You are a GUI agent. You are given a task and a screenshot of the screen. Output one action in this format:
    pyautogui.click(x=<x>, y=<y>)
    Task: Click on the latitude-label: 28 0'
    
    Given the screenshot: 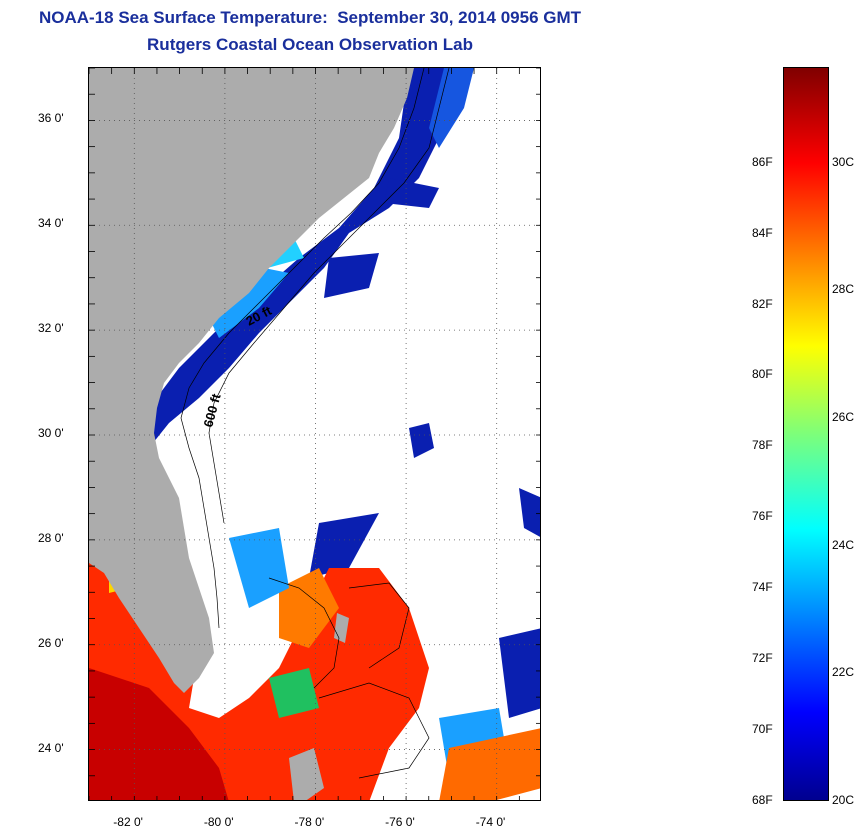 What is the action you would take?
    pyautogui.click(x=51, y=537)
    